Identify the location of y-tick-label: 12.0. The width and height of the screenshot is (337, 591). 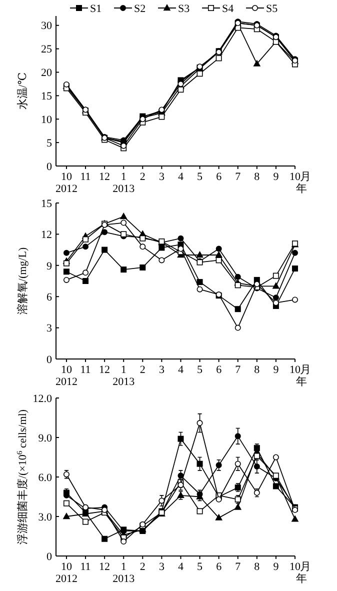
(42, 398).